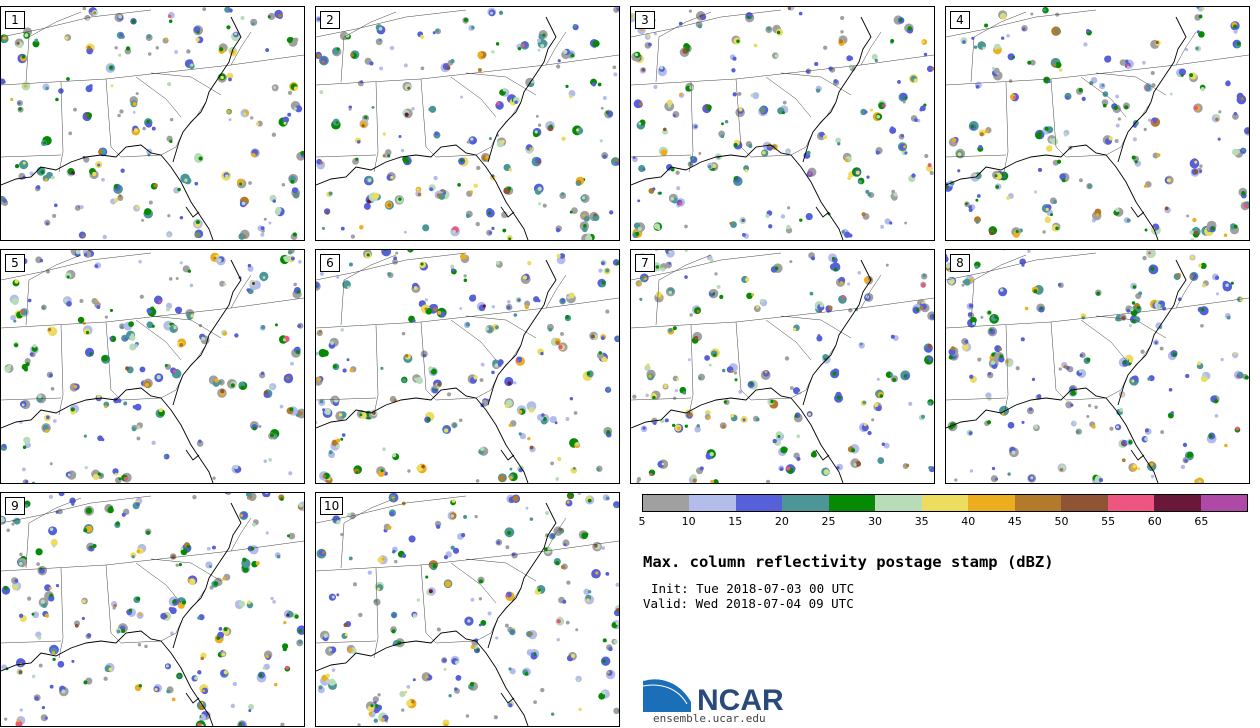  What do you see at coordinates (960, 20) in the screenshot?
I see `member-number: 4` at bounding box center [960, 20].